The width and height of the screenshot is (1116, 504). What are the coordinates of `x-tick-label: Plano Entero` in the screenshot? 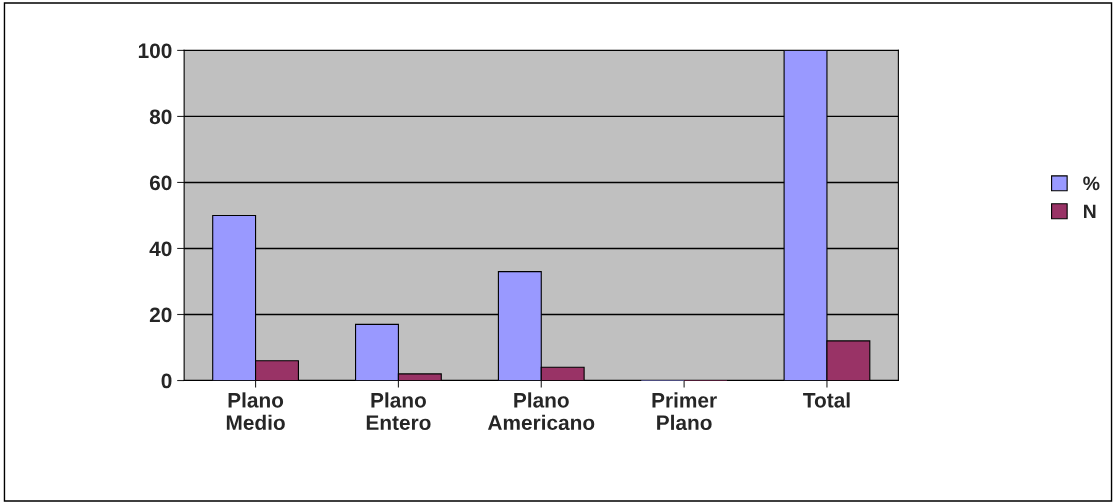 It's located at (398, 411).